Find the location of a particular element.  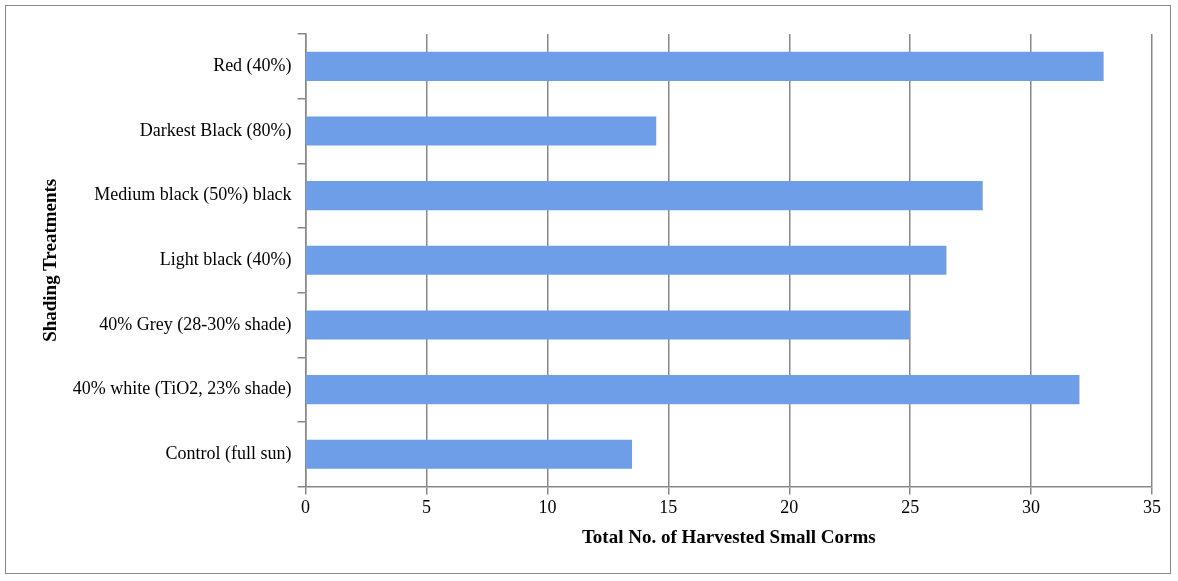

y-tick-label: 40% Grey (28-30% shade) is located at coordinates (195, 324).